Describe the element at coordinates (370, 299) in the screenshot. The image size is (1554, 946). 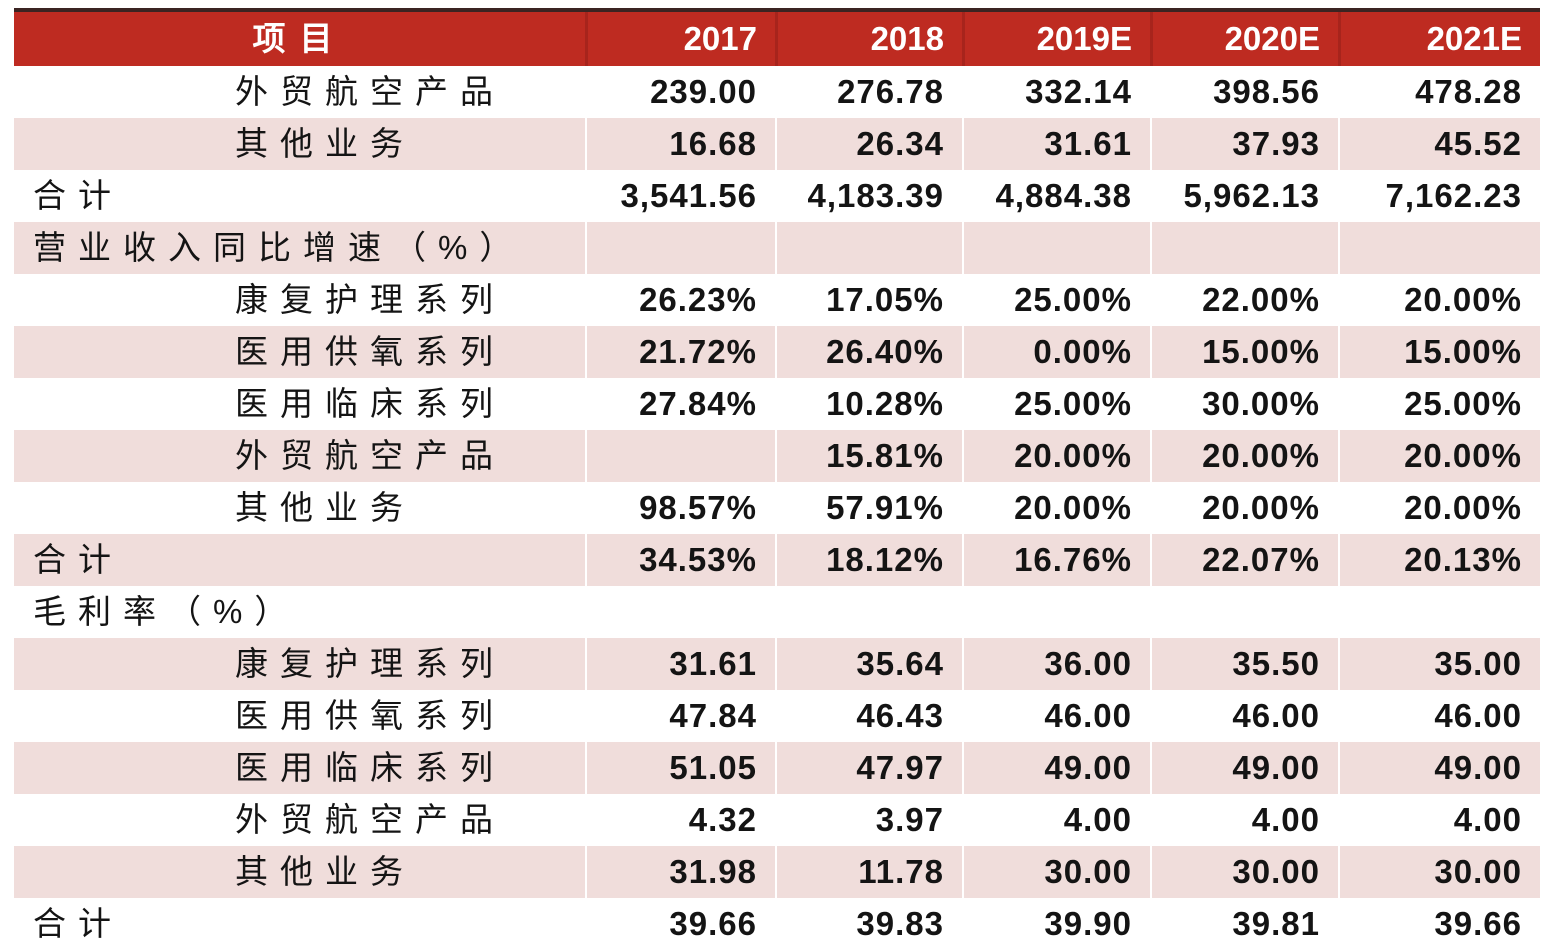
I see `row-label: 康复护理系列` at that location.